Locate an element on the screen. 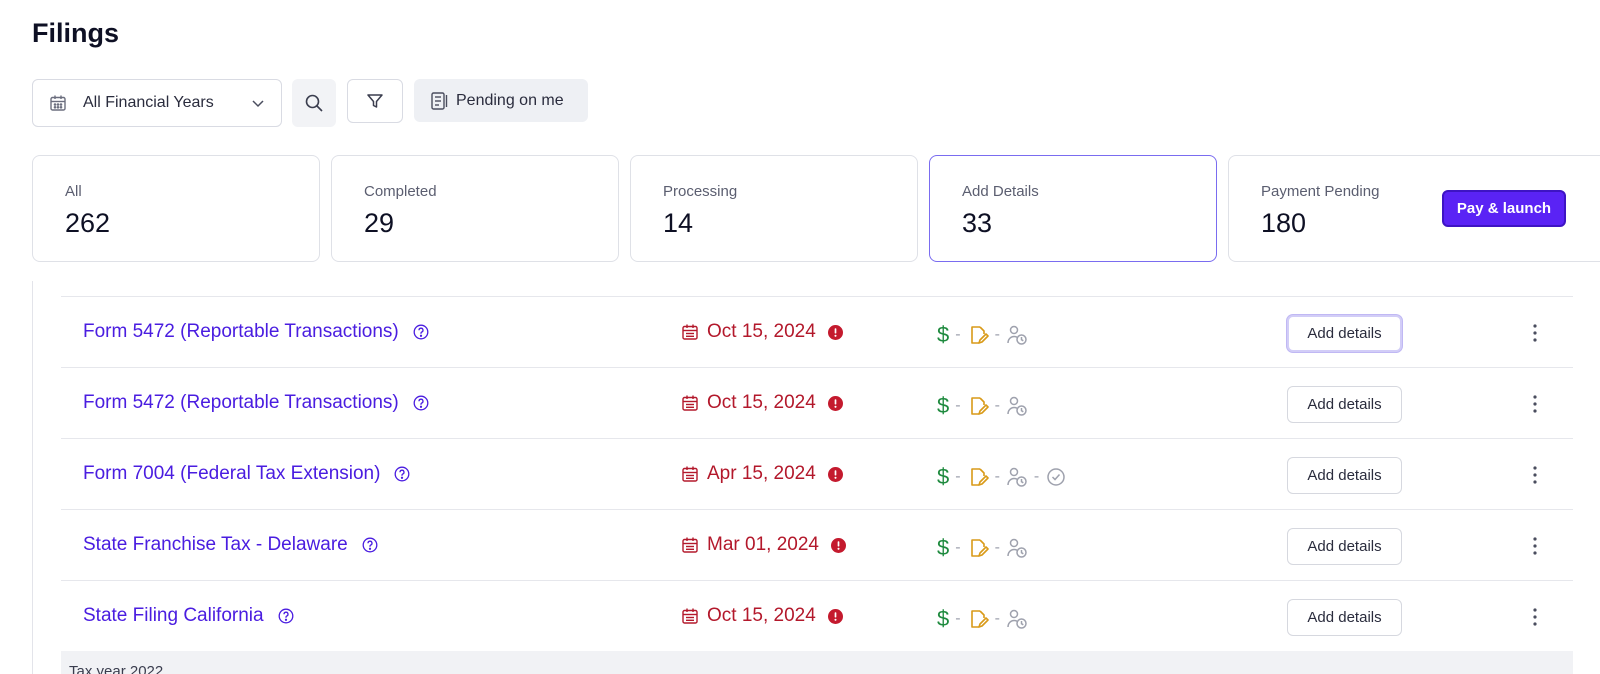 Image resolution: width=1600 pixels, height=674 pixels. checklist-icon is located at coordinates (439, 100).